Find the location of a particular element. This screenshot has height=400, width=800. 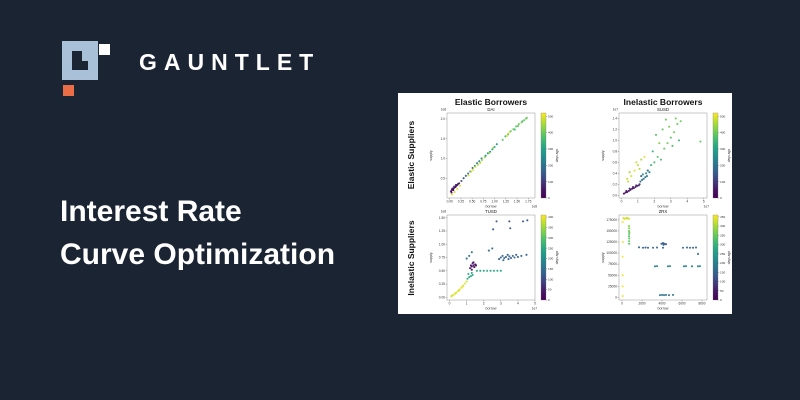

svg-text: 2.0 is located at coordinates (443, 119).